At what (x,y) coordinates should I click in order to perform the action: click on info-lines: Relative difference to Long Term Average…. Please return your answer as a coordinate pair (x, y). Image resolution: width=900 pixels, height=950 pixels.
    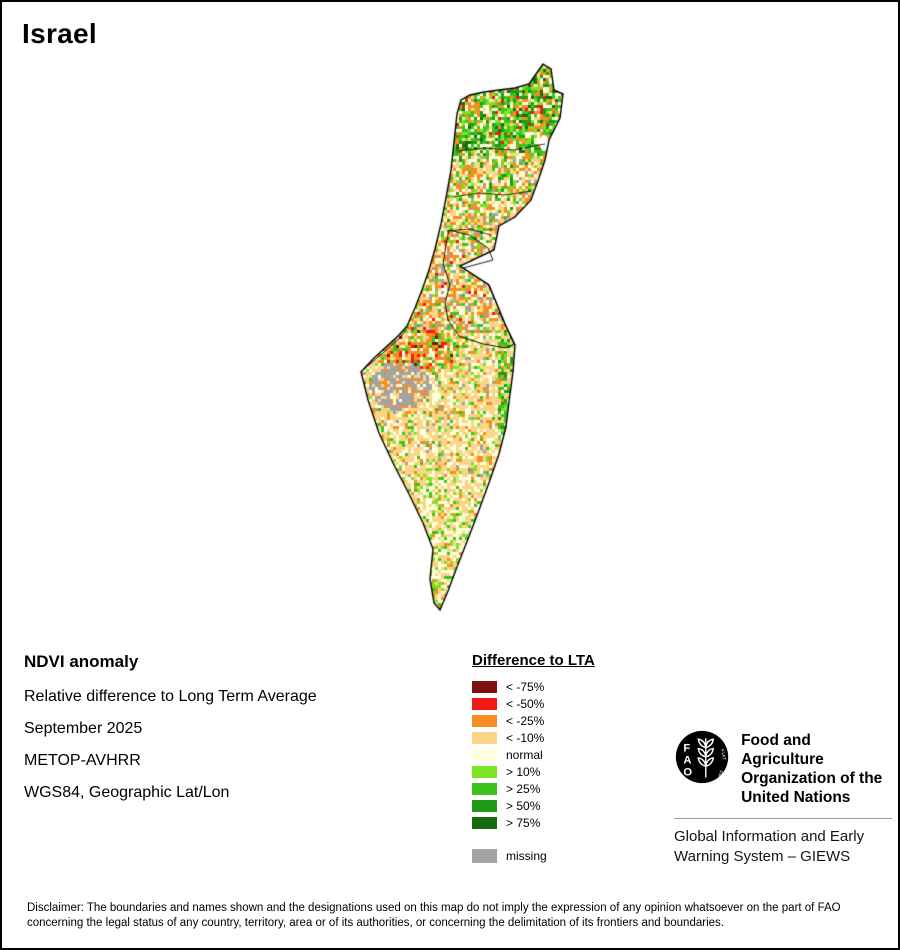
    Looking at the image, I should click on (170, 745).